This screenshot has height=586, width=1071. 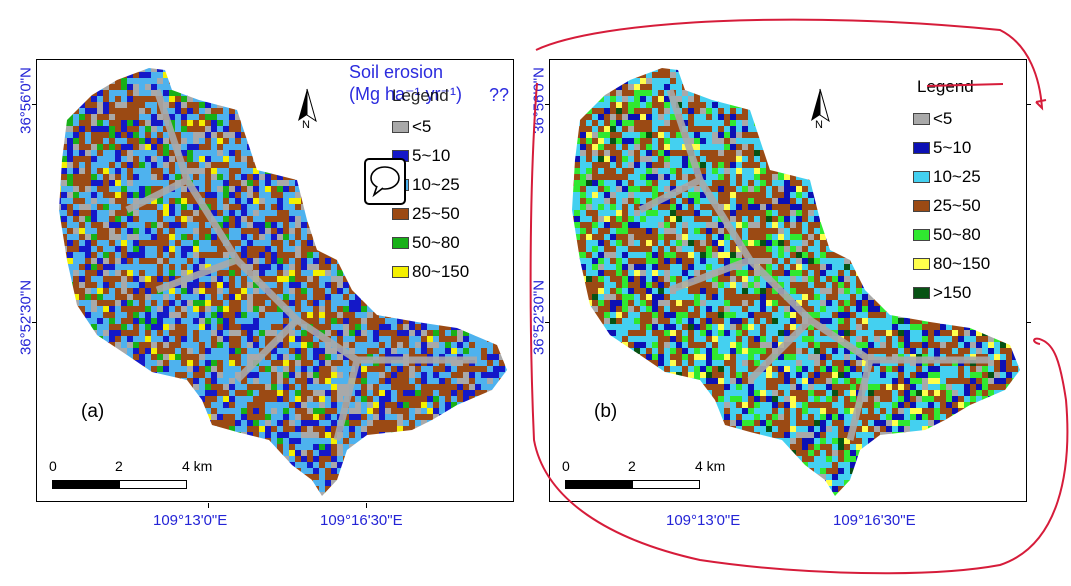 I want to click on soil-erosion-title: Soil erosion, so click(x=396, y=72).